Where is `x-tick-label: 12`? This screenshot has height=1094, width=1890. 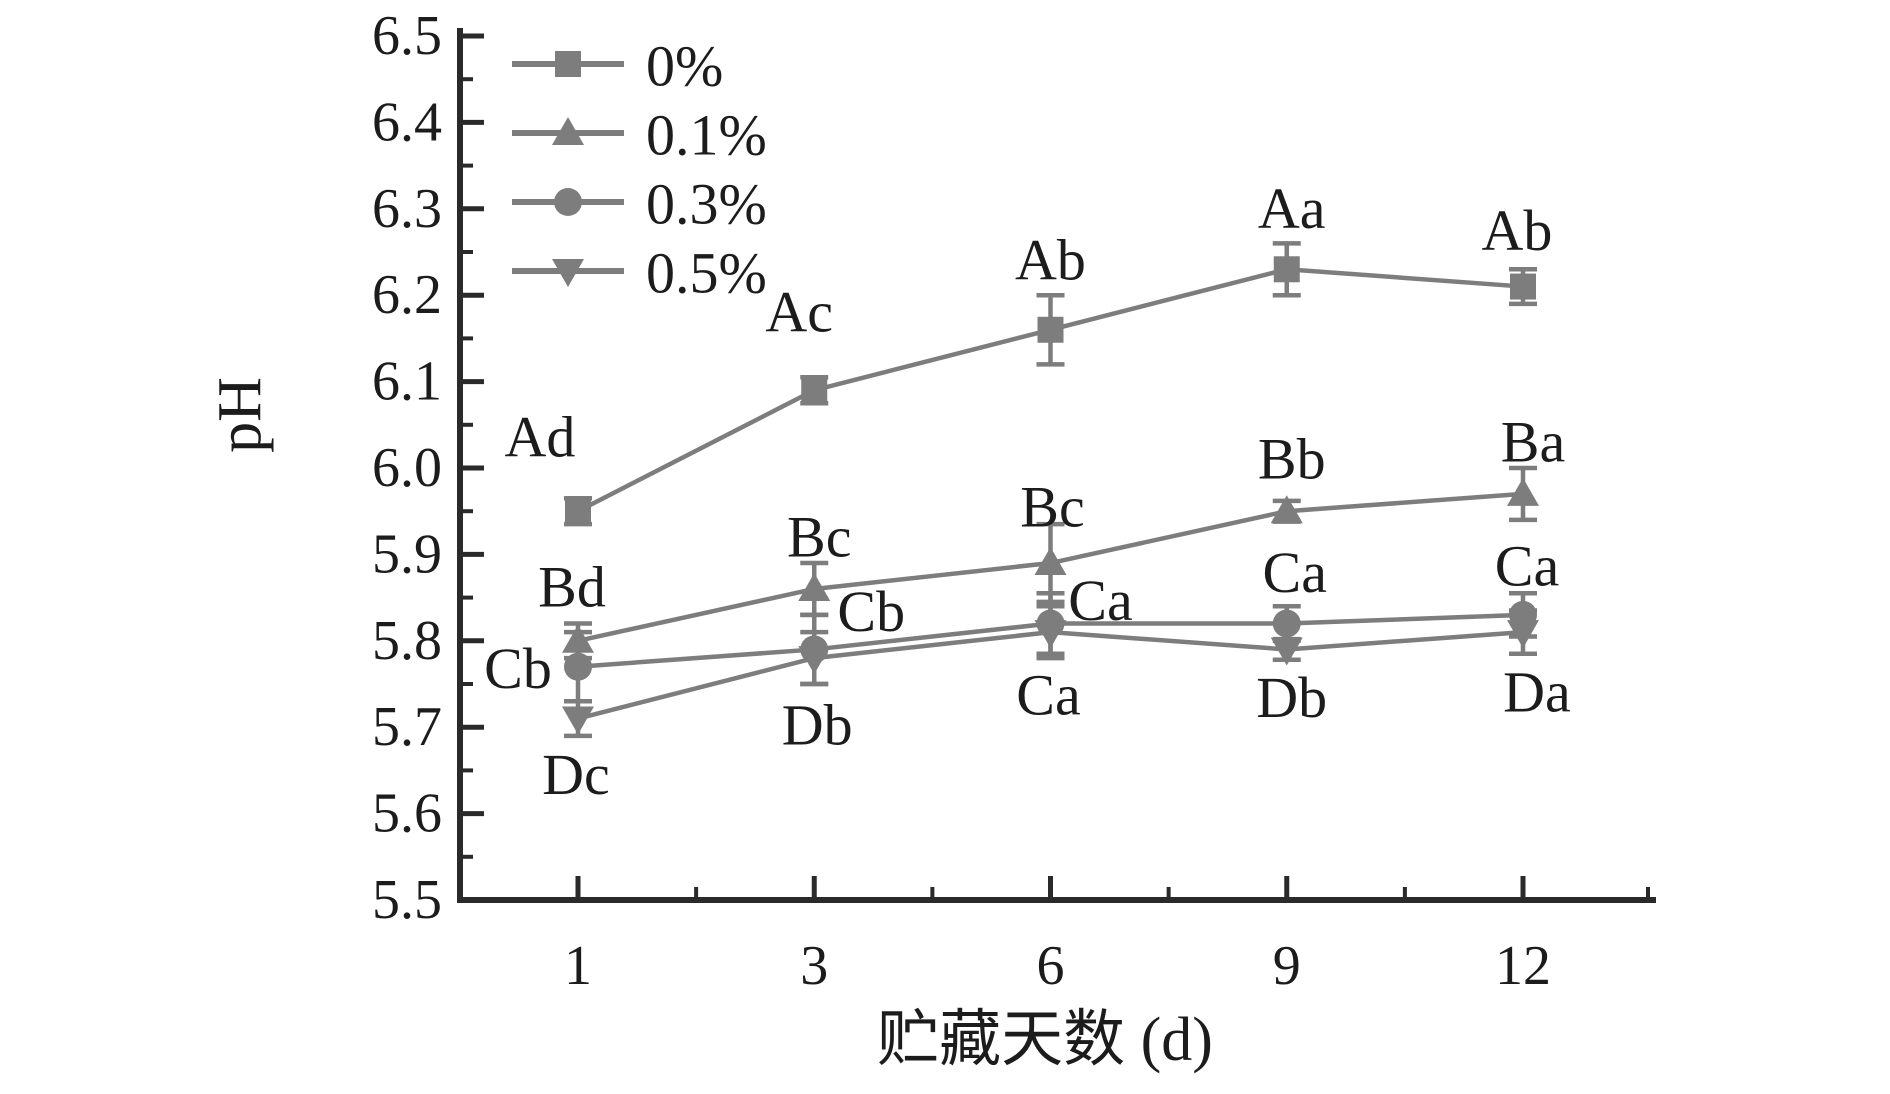 x-tick-label: 12 is located at coordinates (1523, 966).